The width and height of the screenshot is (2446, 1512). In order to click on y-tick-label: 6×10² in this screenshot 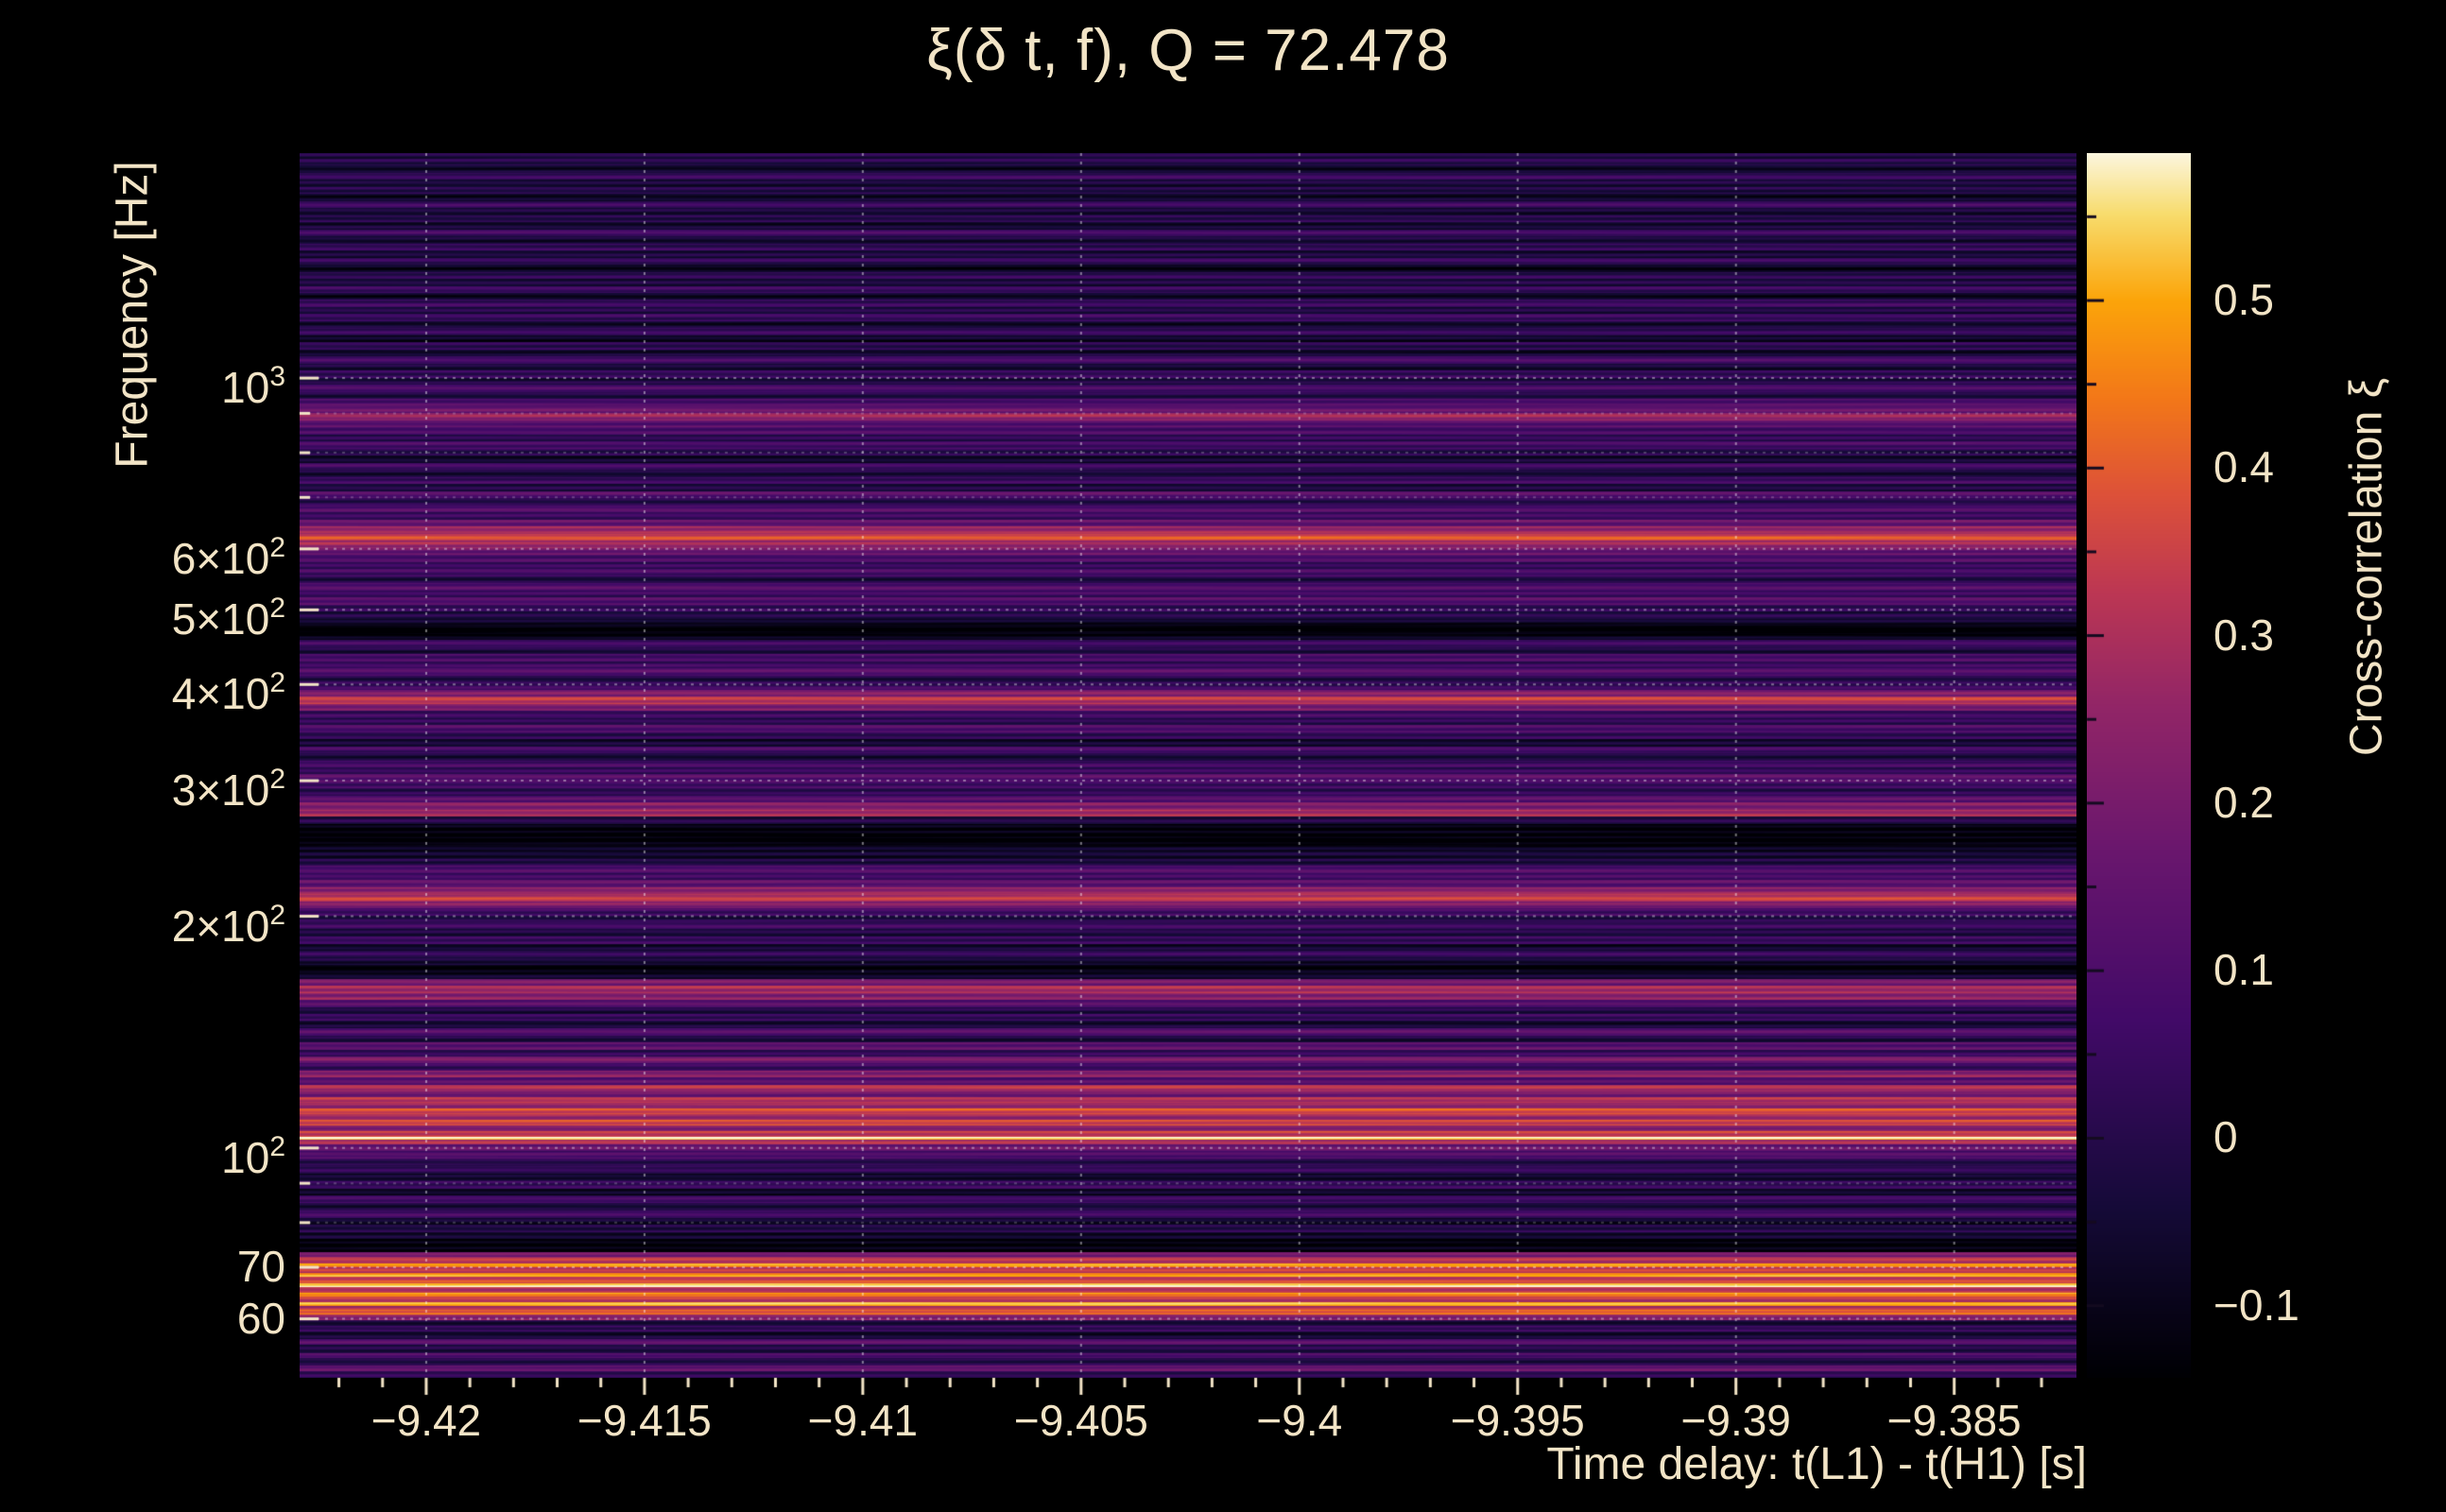, I will do `click(228, 557)`.